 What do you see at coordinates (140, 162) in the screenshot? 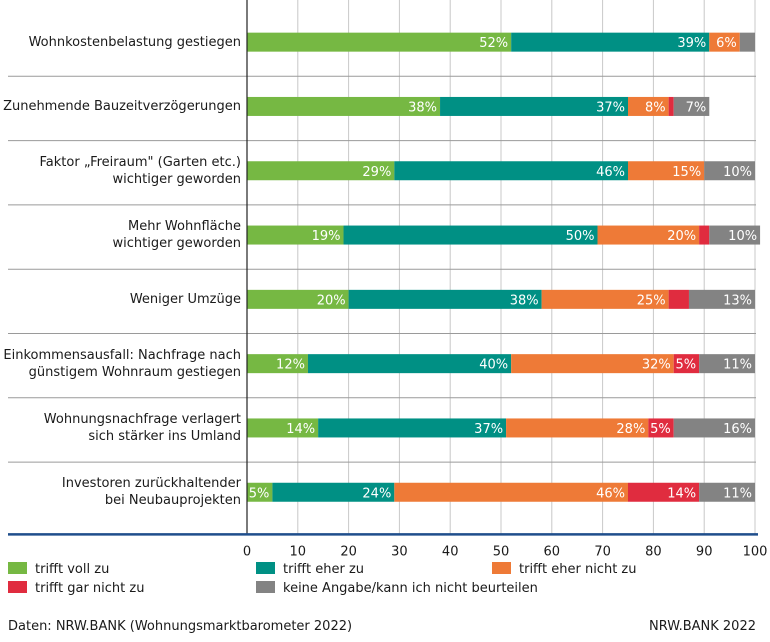
I see `category-label-line: Faktor „Freiraum" (Garten etc.)` at bounding box center [140, 162].